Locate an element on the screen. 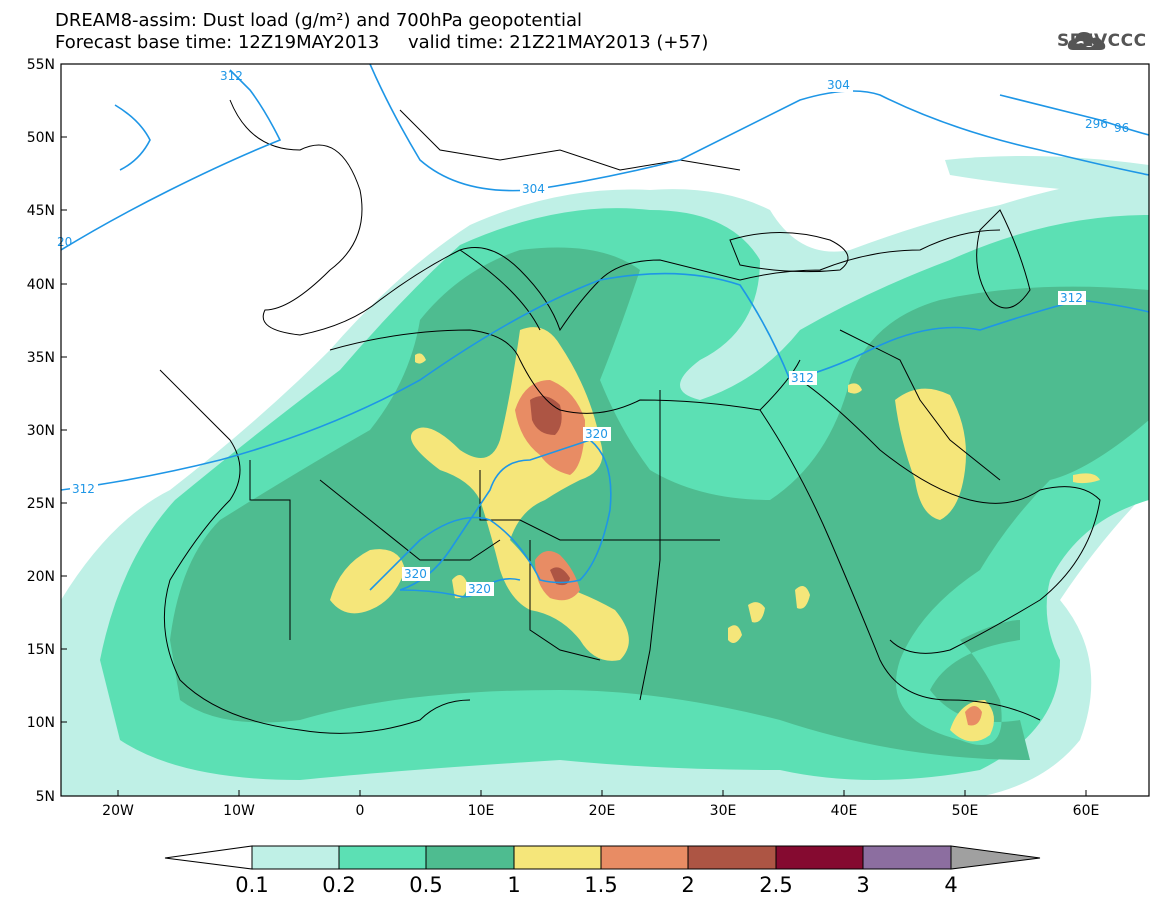 The image size is (1165, 907). lat-label: 40N is located at coordinates (41, 285).